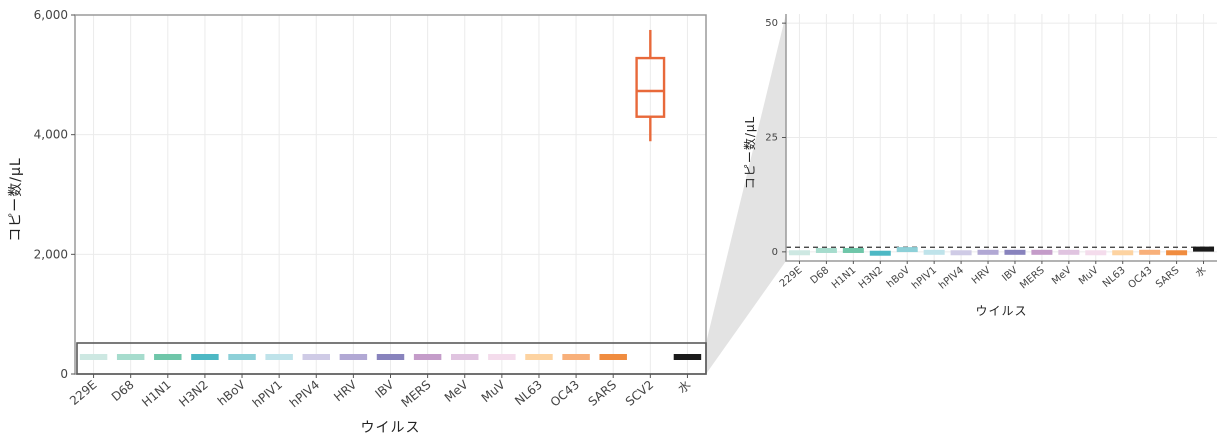 Image resolution: width=1217 pixels, height=439 pixels. What do you see at coordinates (465, 357) in the screenshot?
I see `box-MeV` at bounding box center [465, 357].